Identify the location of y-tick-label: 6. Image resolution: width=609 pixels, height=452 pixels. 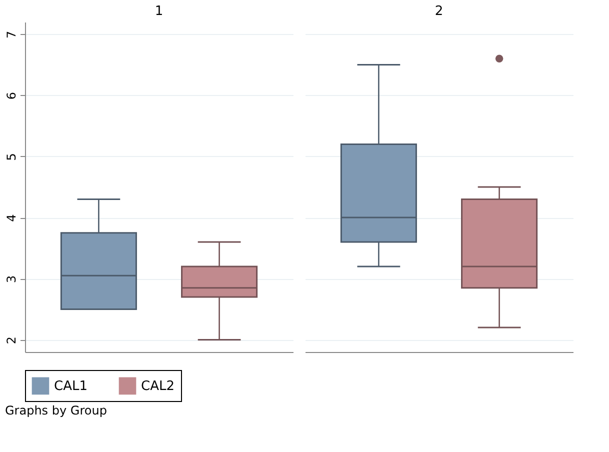
(11, 96).